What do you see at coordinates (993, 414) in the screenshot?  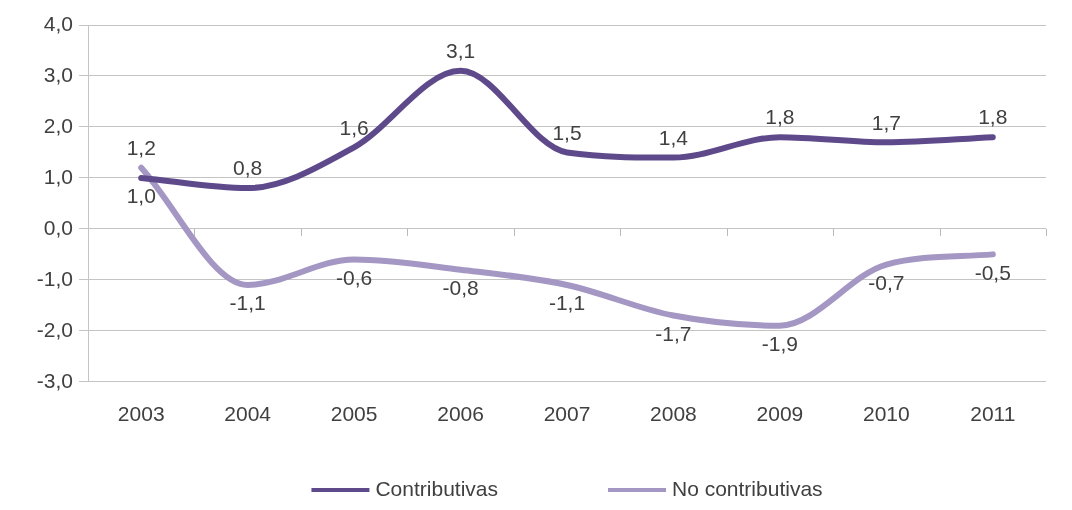 I see `x-tick-label: 2011` at bounding box center [993, 414].